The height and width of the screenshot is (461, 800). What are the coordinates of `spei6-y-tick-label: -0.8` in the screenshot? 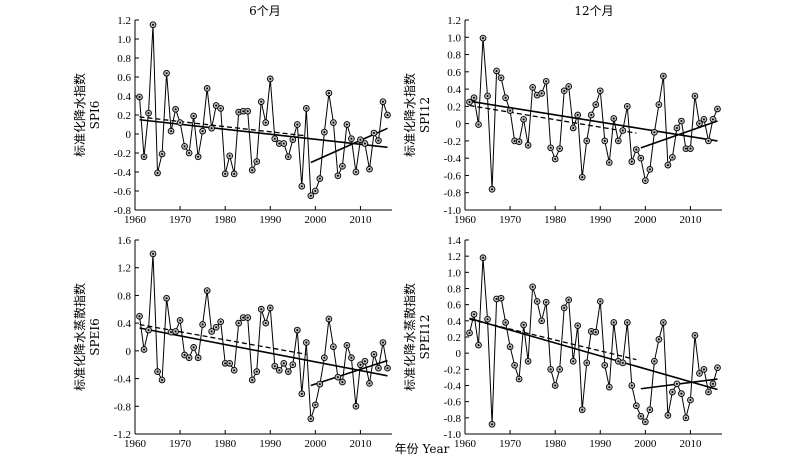 It's located at (123, 407).